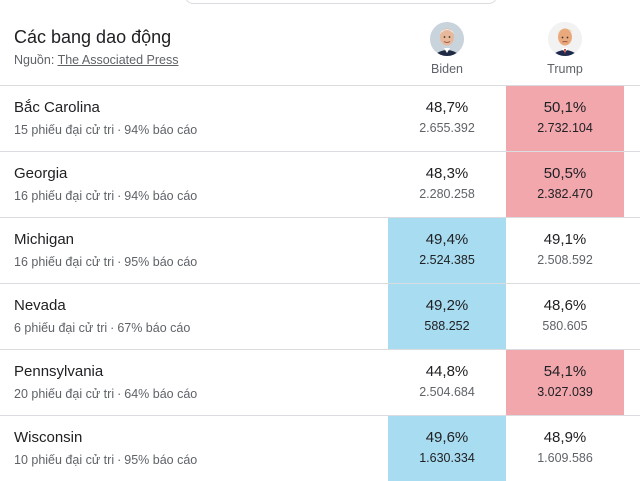  What do you see at coordinates (48, 437) in the screenshot?
I see `state-name: Wisconsin` at bounding box center [48, 437].